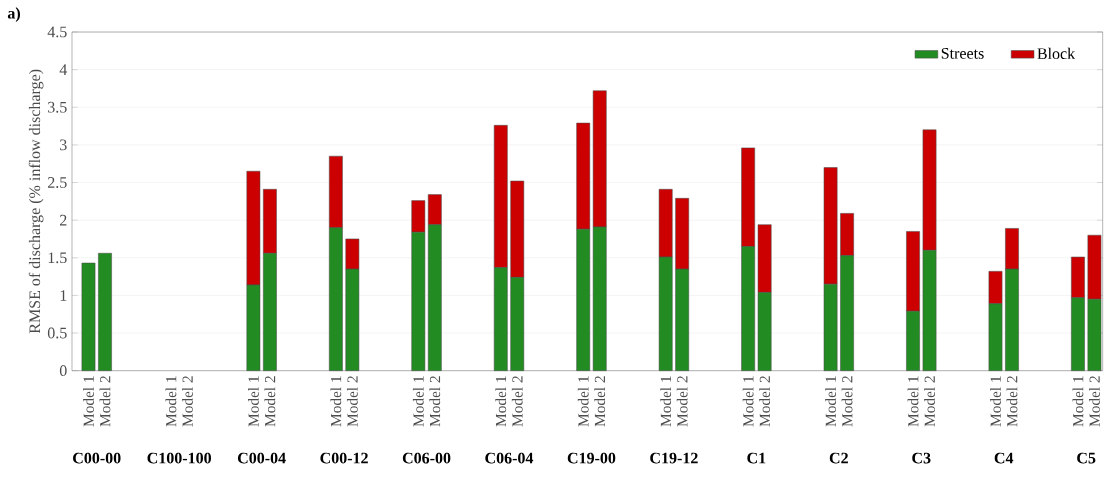 This screenshot has height=483, width=1112. I want to click on y-tick-label: 2, so click(63, 220).